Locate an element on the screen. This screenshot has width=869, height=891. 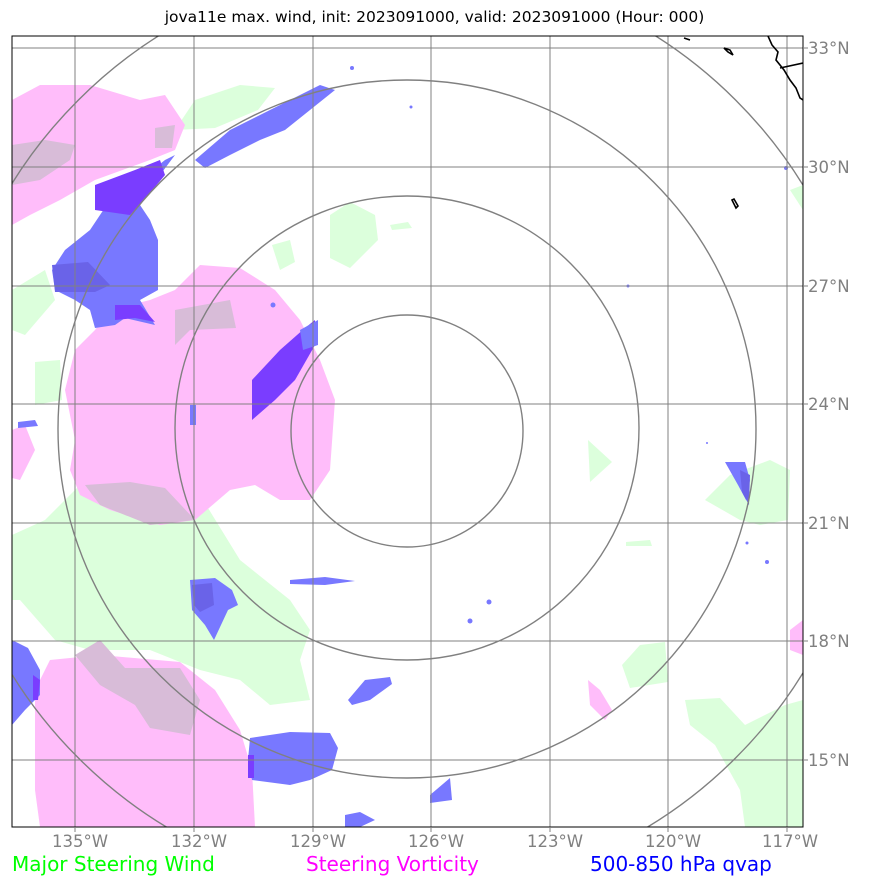
lon-label: 123°W is located at coordinates (555, 841).